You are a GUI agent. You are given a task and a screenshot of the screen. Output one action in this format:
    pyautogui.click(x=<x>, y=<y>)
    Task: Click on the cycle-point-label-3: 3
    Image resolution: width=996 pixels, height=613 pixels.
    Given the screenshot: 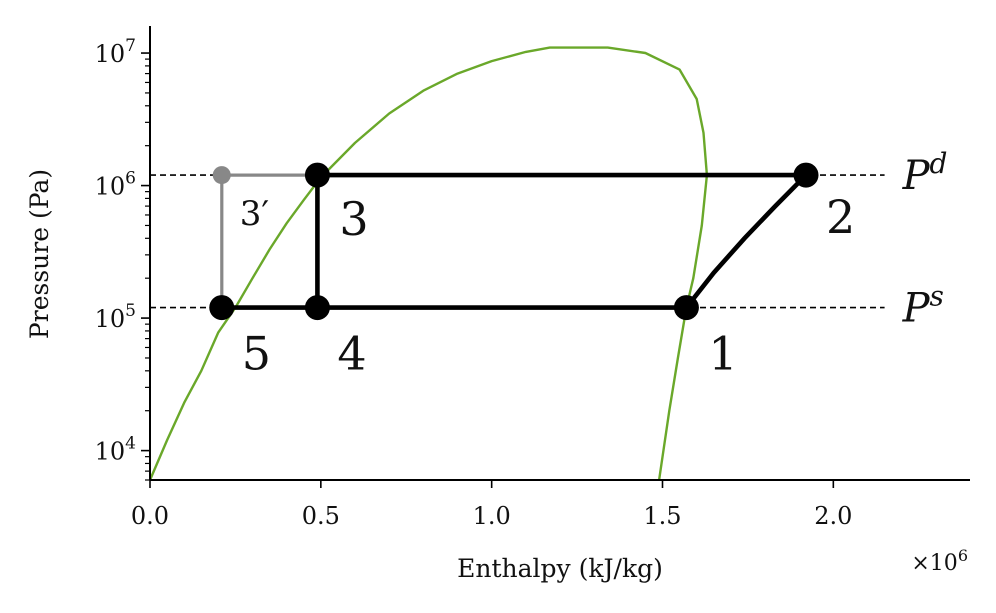 What is the action you would take?
    pyautogui.click(x=353, y=219)
    